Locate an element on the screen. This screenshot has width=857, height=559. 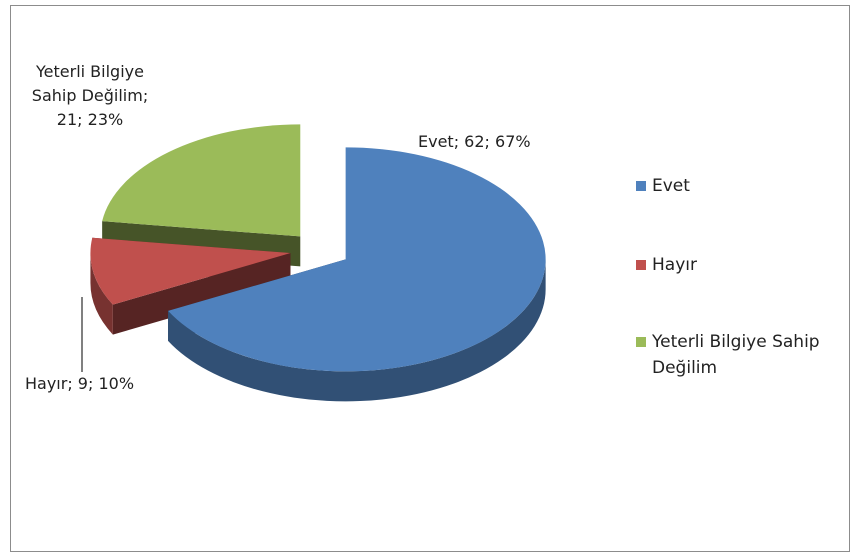
legend-label: Yeterli Bilgiye Sahip Değilim is located at coordinates (736, 355).